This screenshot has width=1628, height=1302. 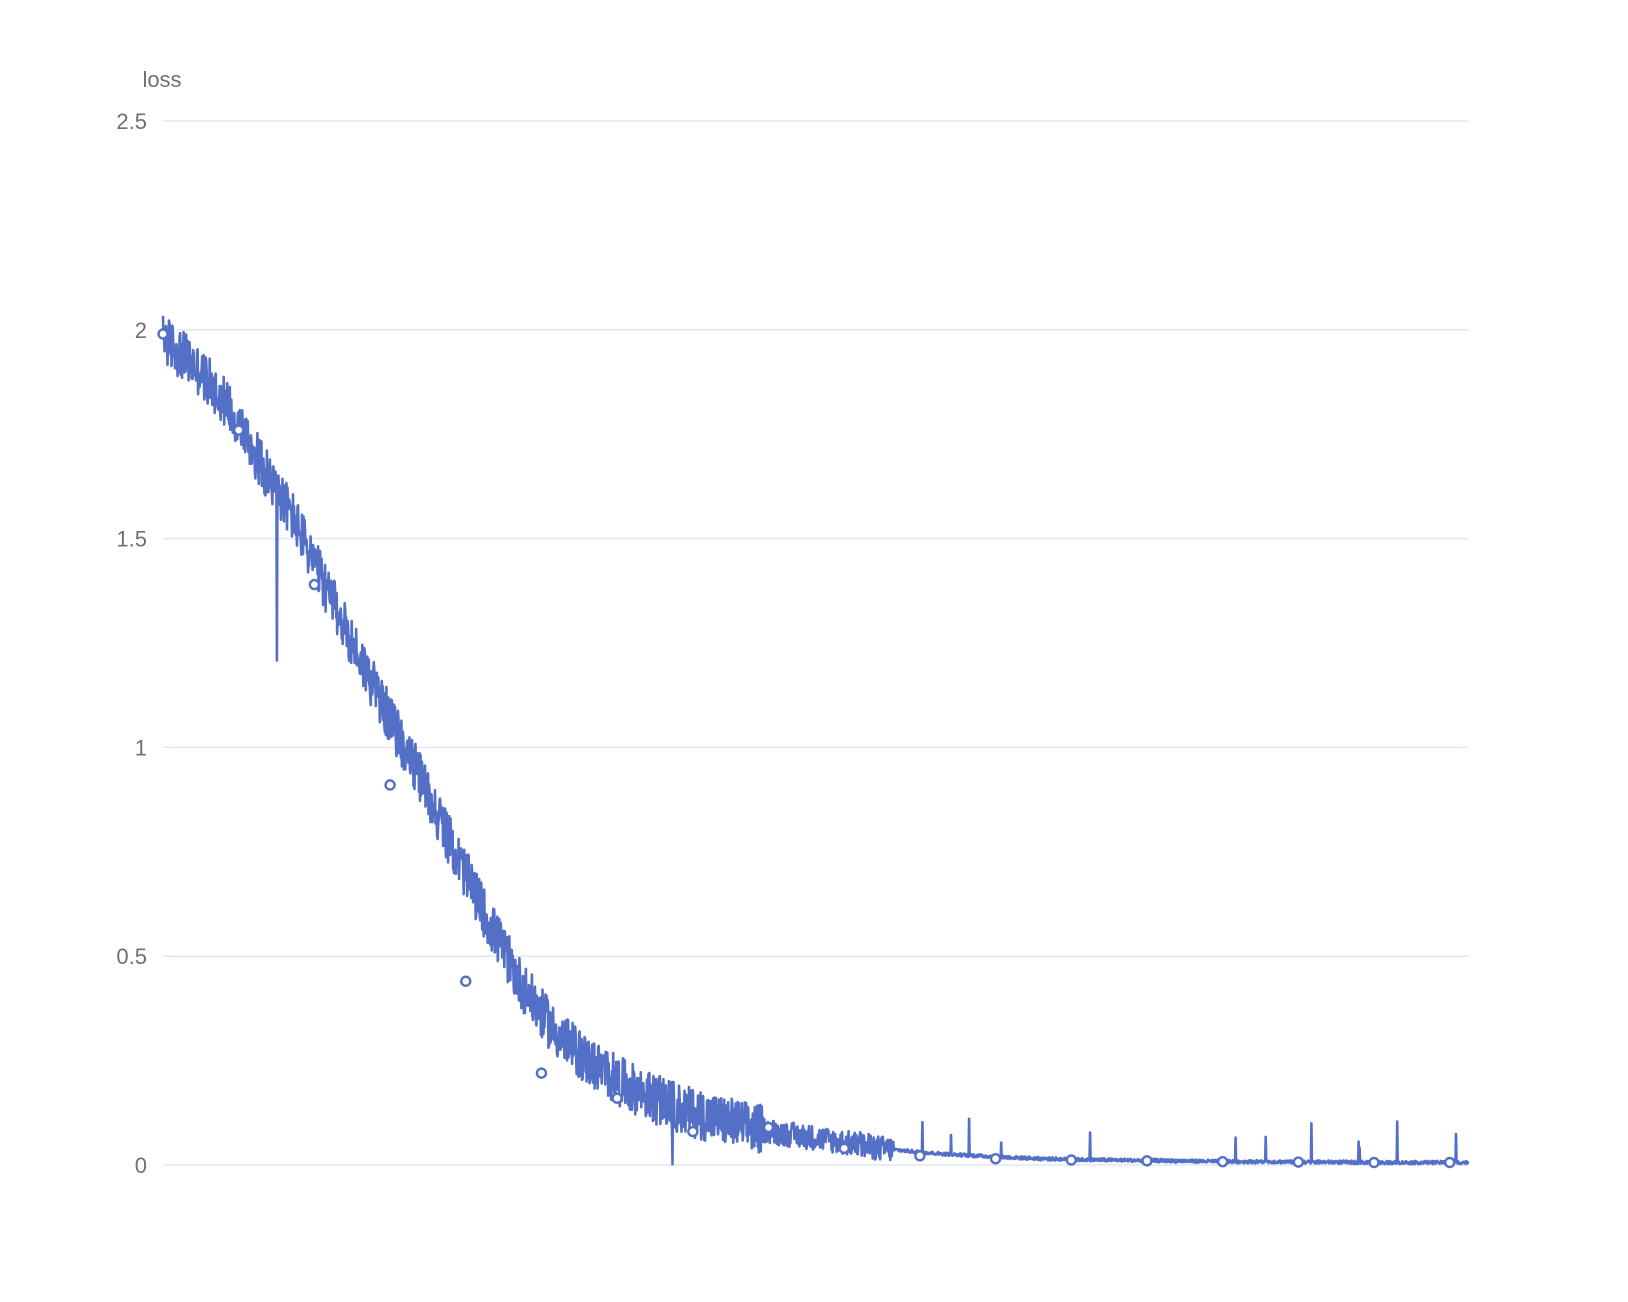 What do you see at coordinates (141, 1165) in the screenshot?
I see `y-tick-label: 0` at bounding box center [141, 1165].